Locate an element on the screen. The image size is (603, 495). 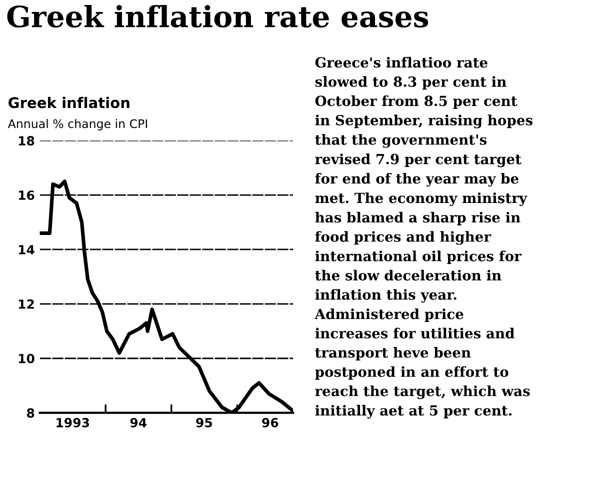
chart-subtitle: Greek inflation is located at coordinates (69, 102).